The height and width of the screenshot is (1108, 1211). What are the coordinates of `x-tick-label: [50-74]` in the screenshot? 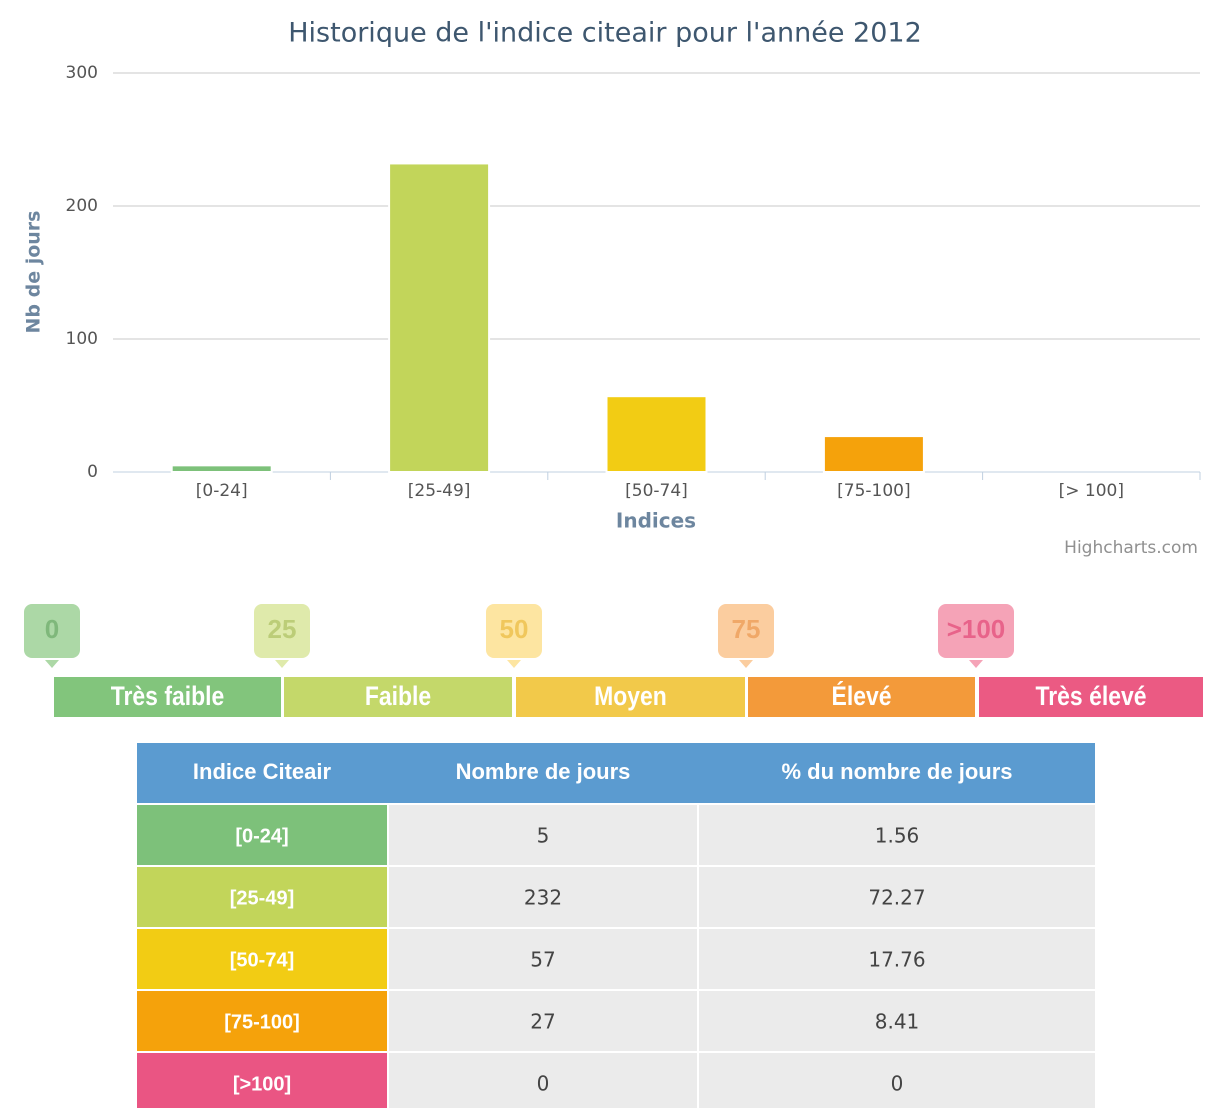 It's located at (656, 491).